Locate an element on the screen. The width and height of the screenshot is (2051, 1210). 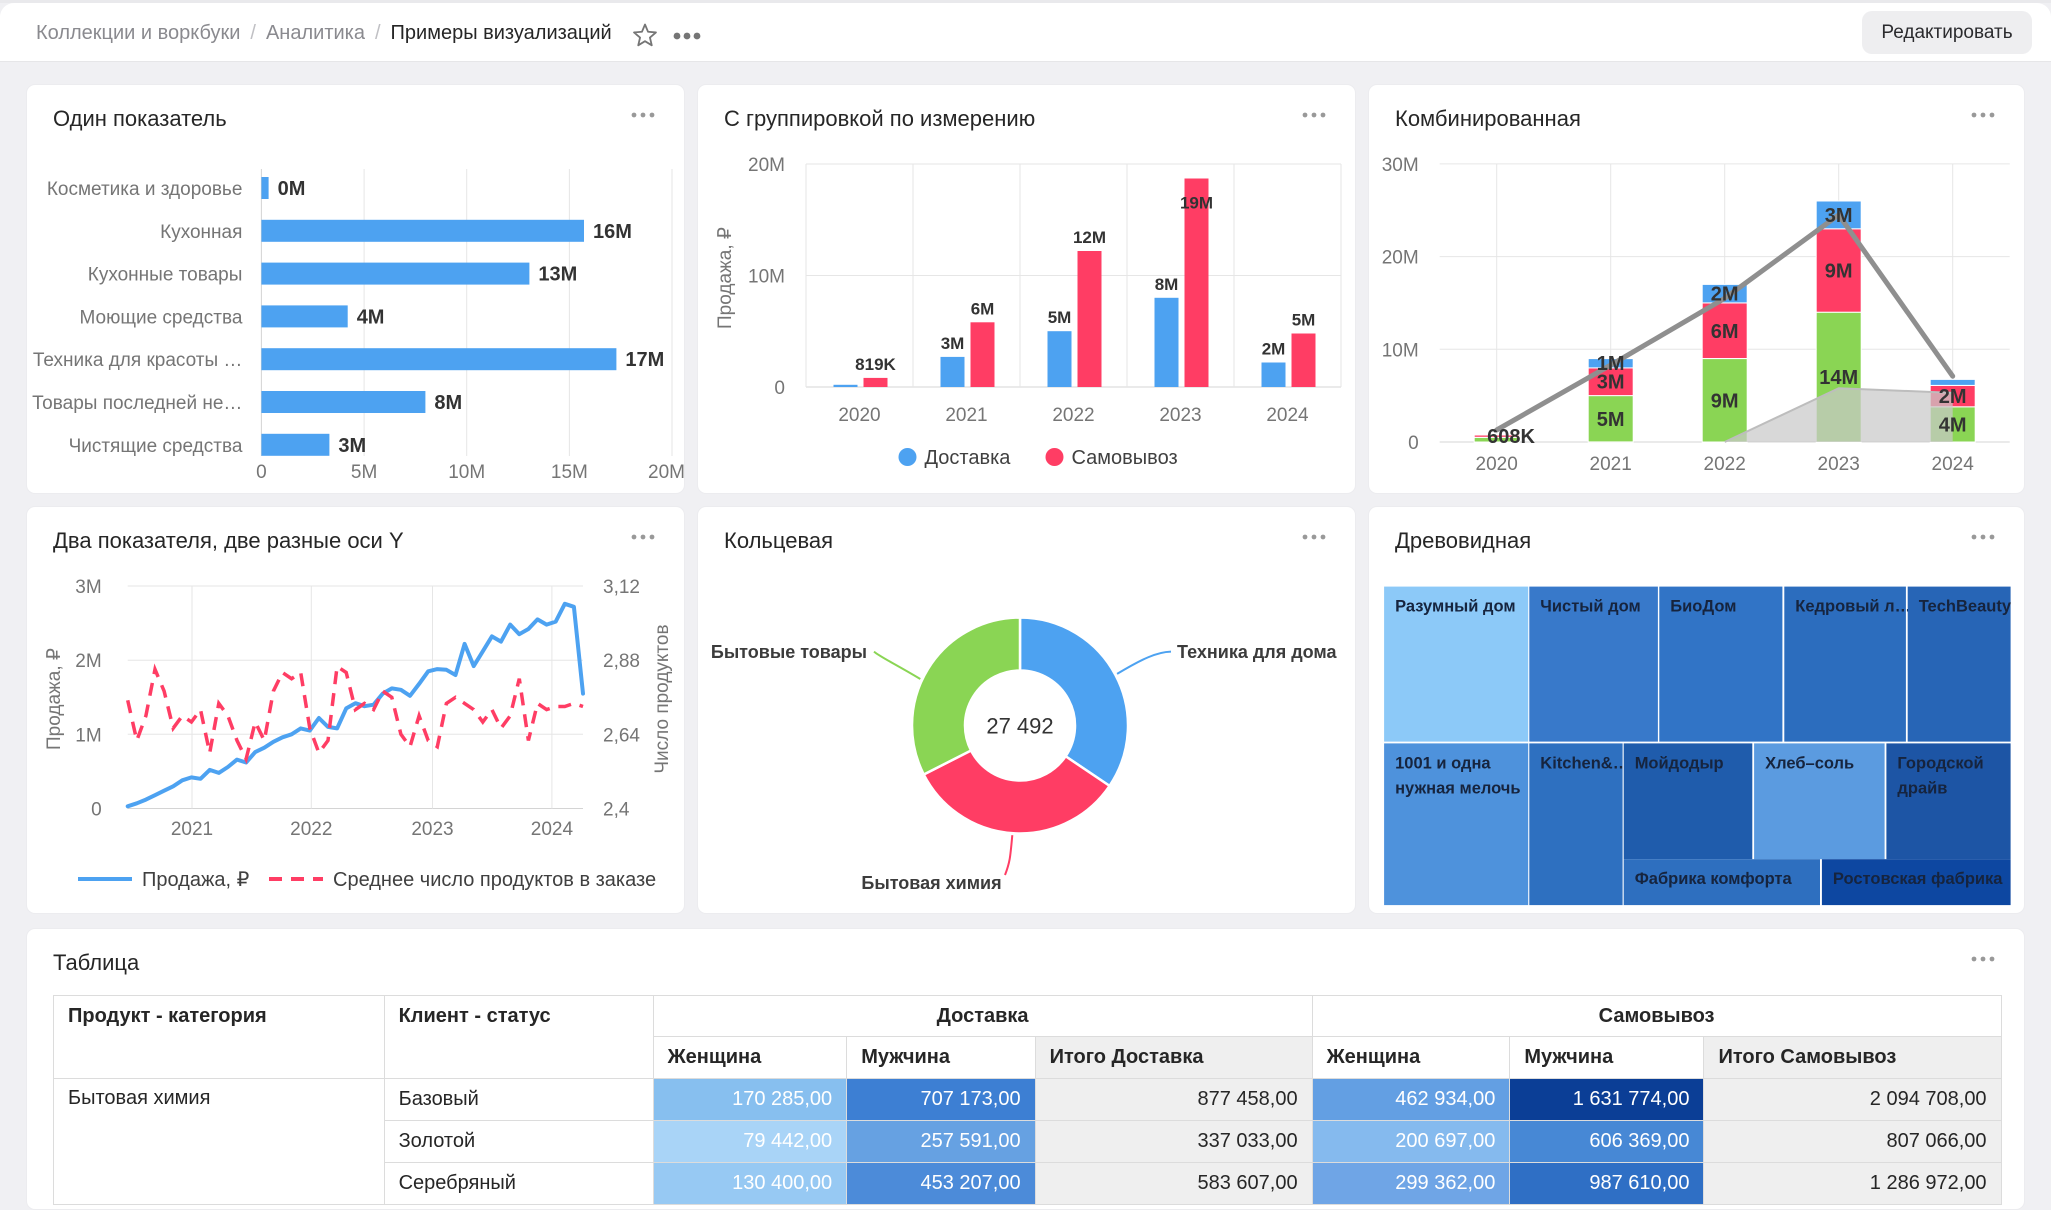
svg-text:Среднее число продуктов в зака: Среднее число продуктов в заказе is located at coordinates (494, 880).